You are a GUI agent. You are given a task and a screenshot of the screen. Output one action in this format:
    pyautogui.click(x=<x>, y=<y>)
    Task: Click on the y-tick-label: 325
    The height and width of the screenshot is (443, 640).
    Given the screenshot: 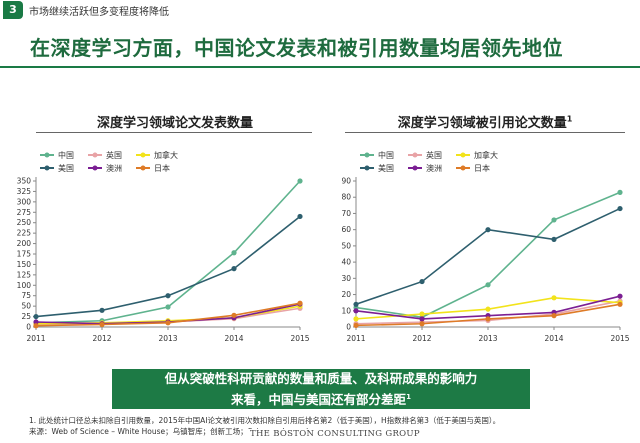 What is the action you would take?
    pyautogui.click(x=24, y=191)
    